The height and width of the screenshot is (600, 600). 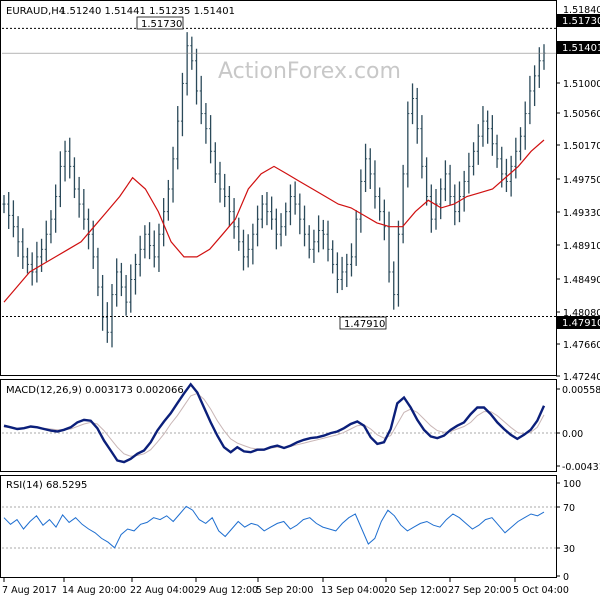 I want to click on macd-title: MACD(12,26,9) 0.003173 0.002066, so click(x=95, y=390).